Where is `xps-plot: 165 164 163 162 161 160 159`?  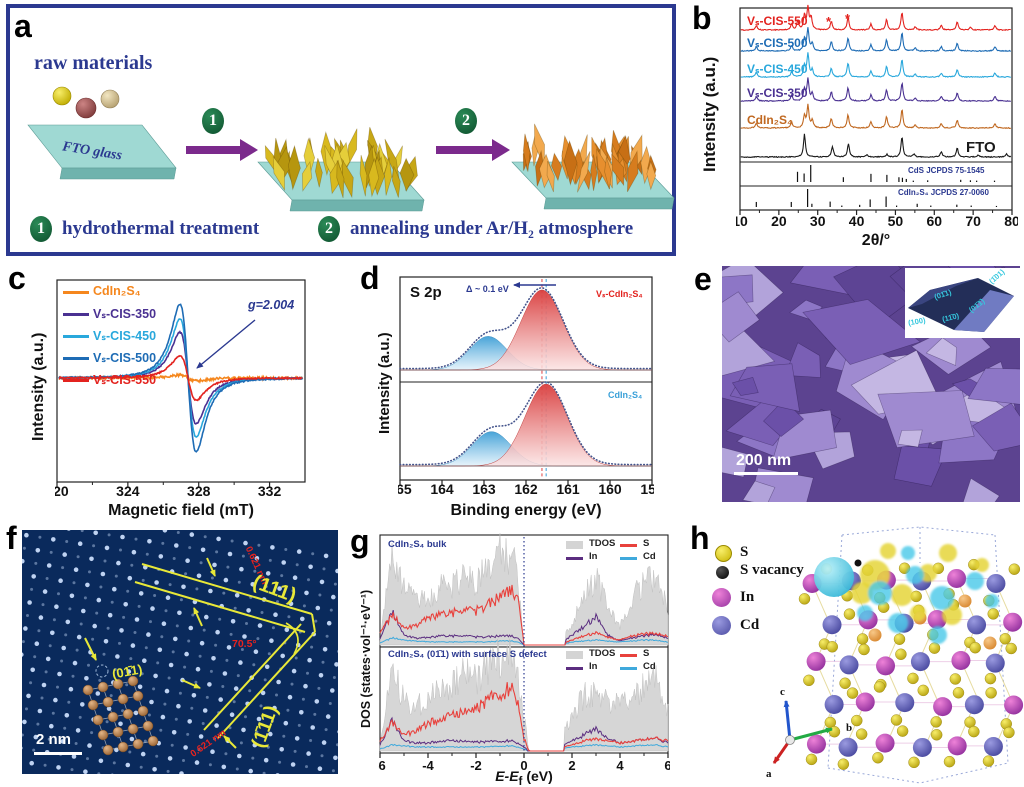 xps-plot: 165 164 163 162 161 160 159 is located at coordinates (526, 385).